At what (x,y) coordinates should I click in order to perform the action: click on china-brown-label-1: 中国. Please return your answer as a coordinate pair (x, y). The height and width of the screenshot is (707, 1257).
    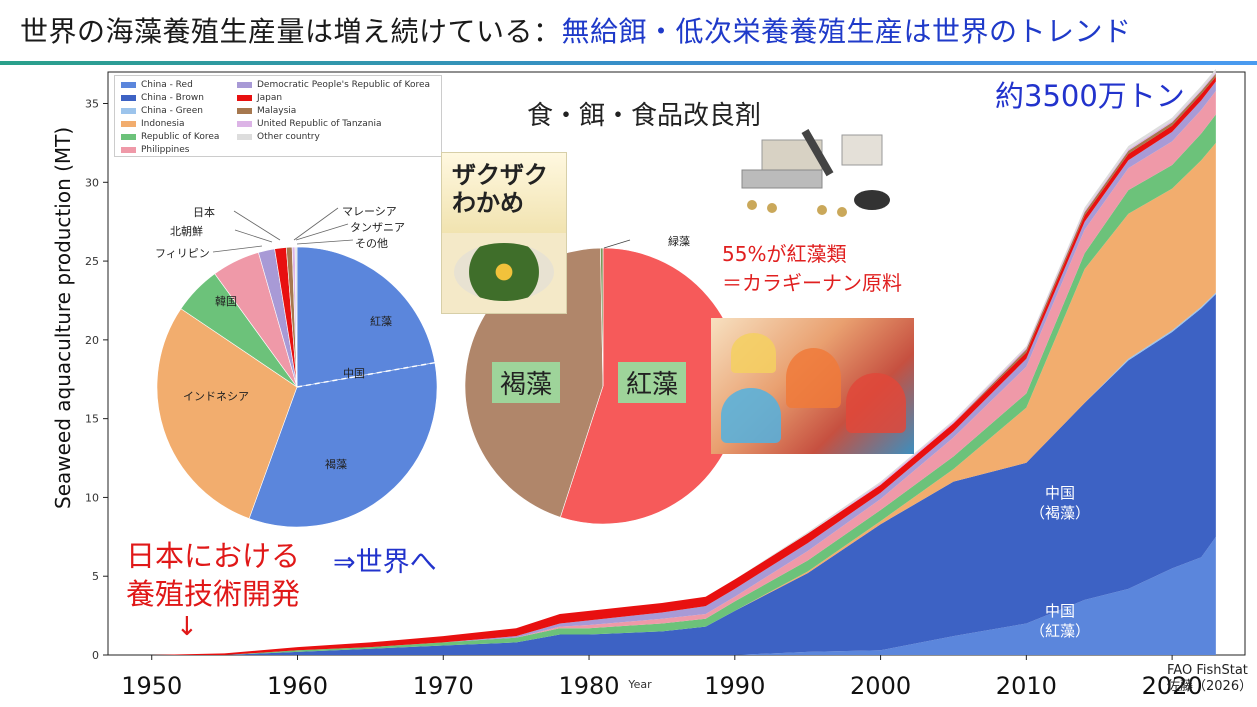
    Looking at the image, I should click on (1060, 493).